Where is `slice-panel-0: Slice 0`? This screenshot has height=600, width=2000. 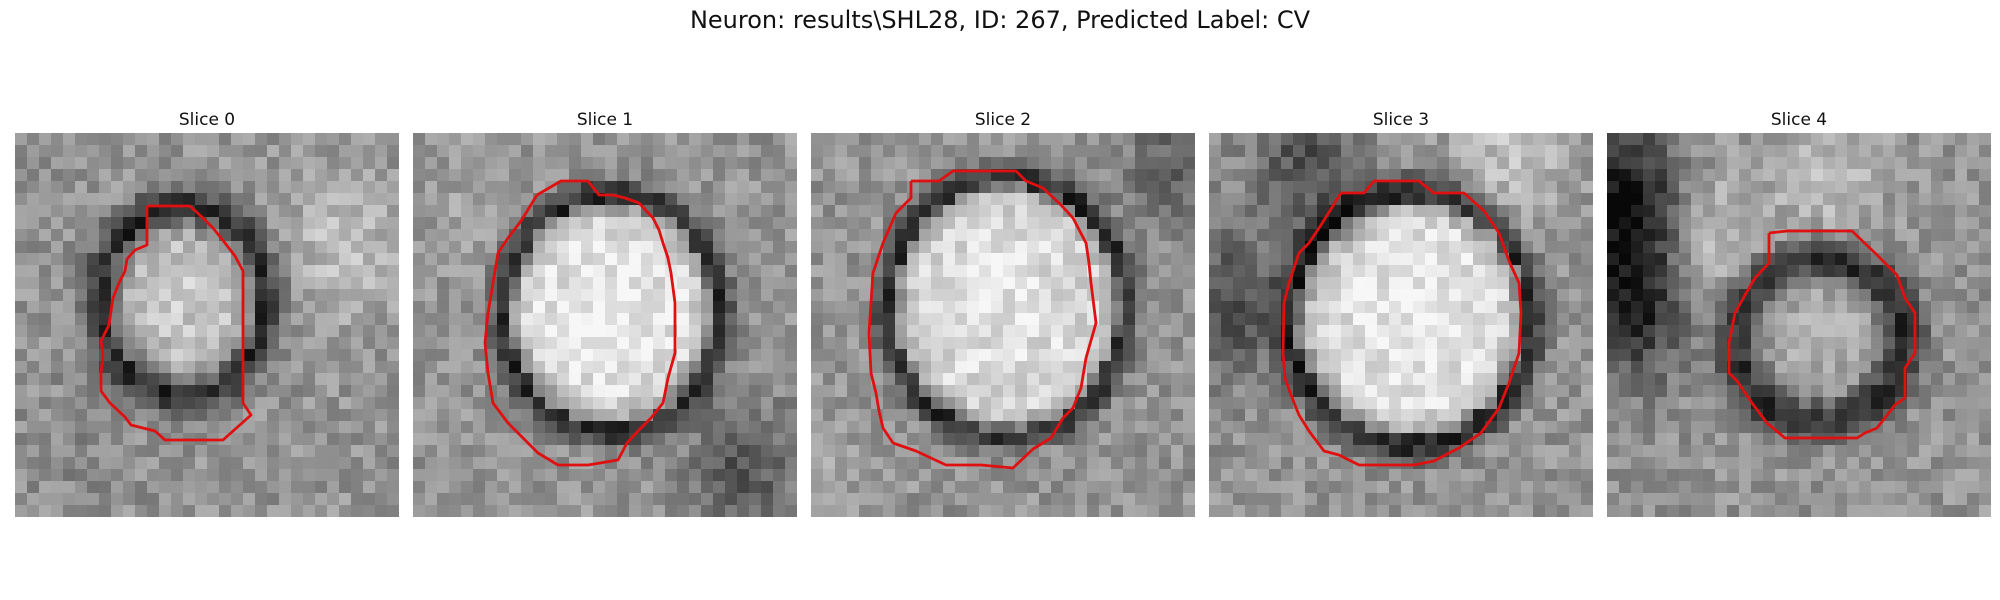
slice-panel-0: Slice 0 is located at coordinates (207, 312).